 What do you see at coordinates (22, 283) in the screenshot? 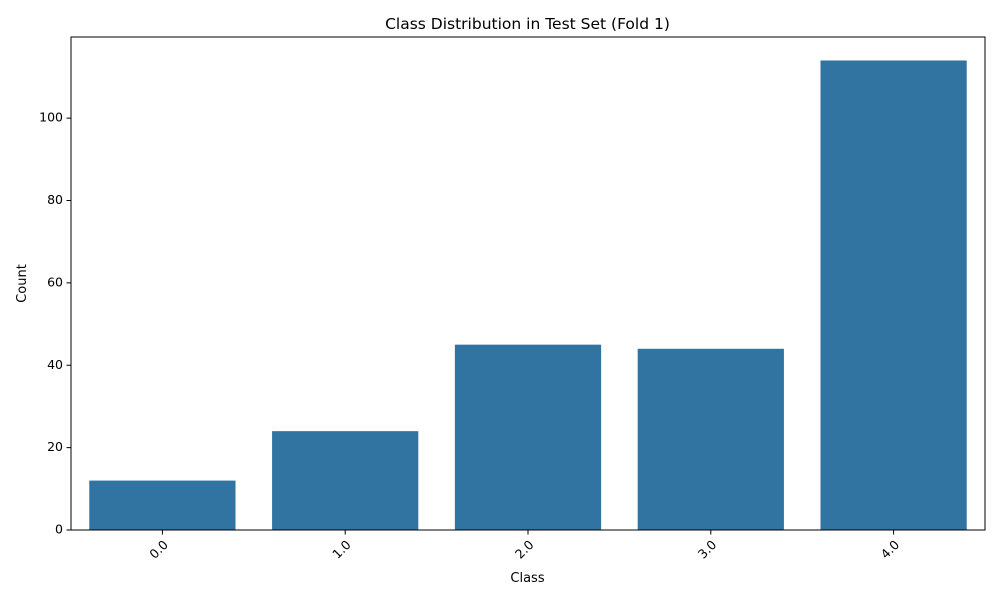
I see `y-axis-label: Count` at bounding box center [22, 283].